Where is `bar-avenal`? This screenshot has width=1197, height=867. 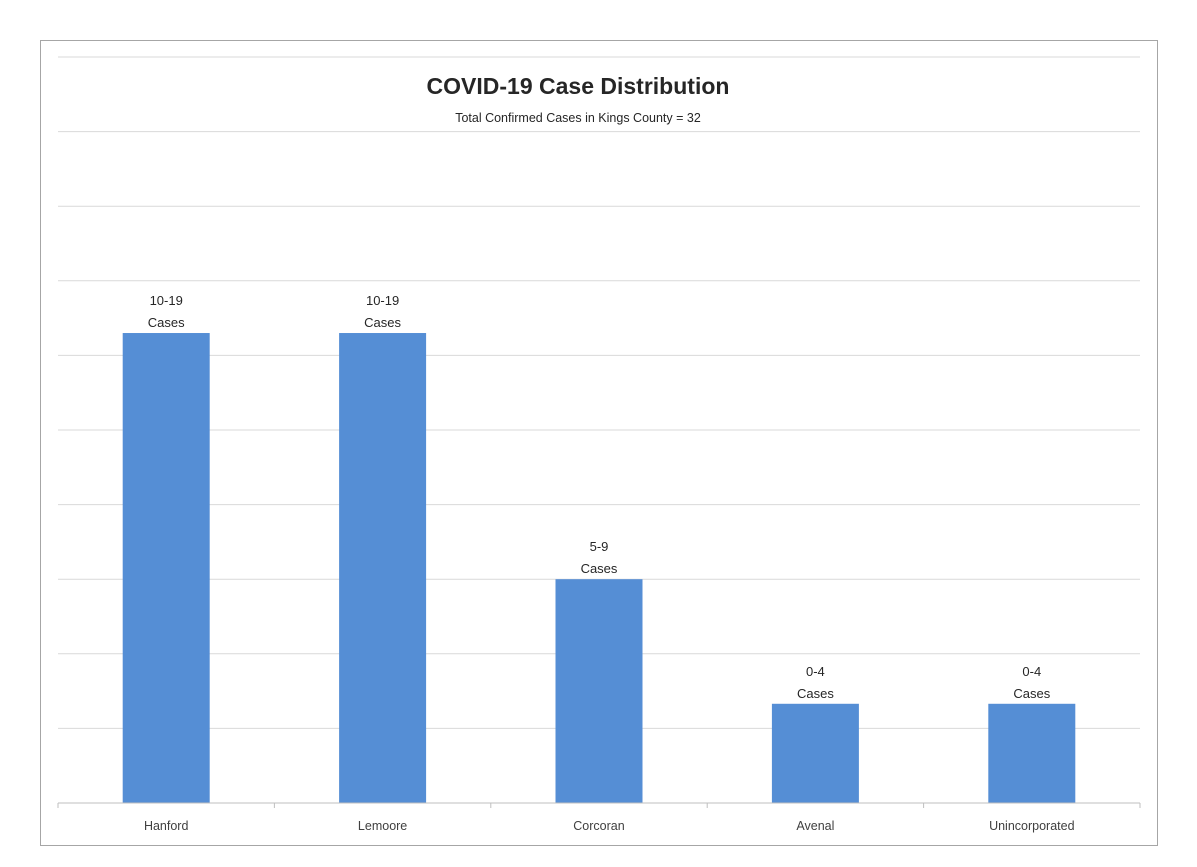
bar-avenal is located at coordinates (815, 753).